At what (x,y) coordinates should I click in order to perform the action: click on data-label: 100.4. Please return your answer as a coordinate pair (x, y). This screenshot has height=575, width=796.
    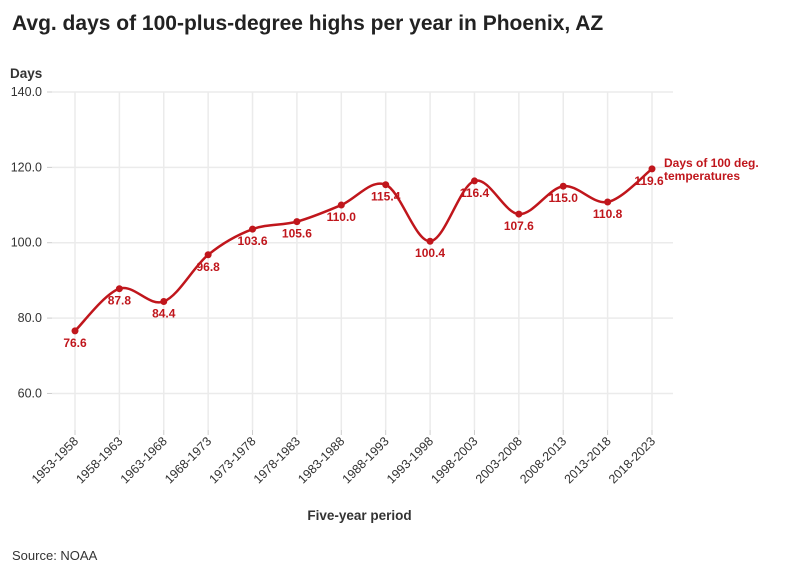
    Looking at the image, I should click on (430, 253).